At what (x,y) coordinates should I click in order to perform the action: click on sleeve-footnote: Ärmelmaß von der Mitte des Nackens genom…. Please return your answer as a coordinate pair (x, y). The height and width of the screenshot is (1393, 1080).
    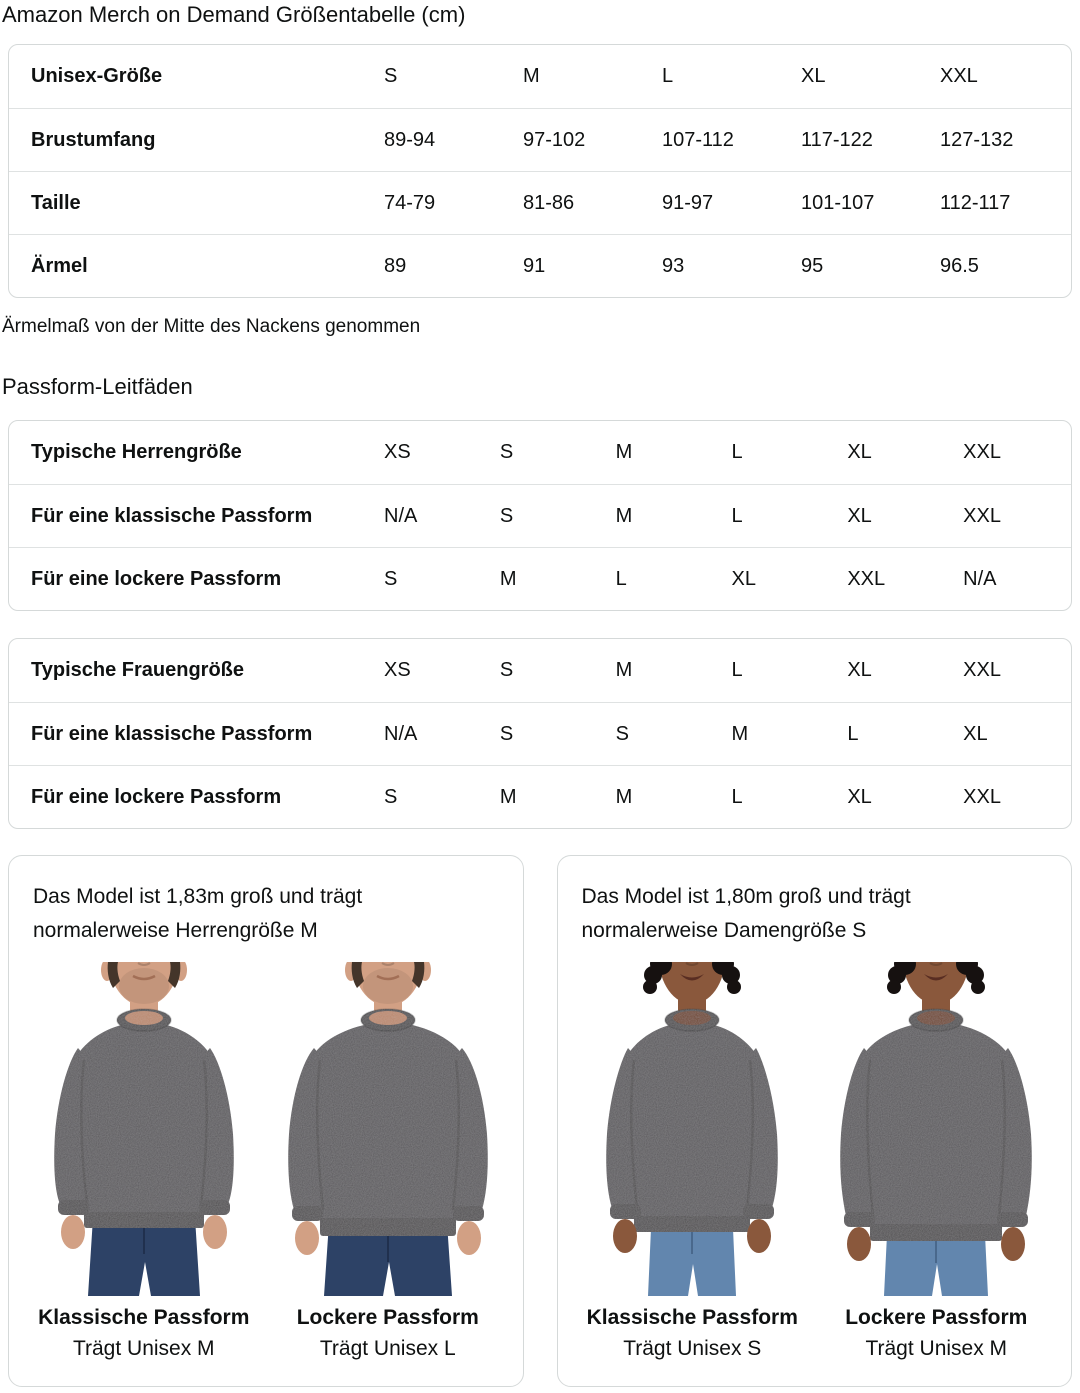
    Looking at the image, I should click on (211, 326).